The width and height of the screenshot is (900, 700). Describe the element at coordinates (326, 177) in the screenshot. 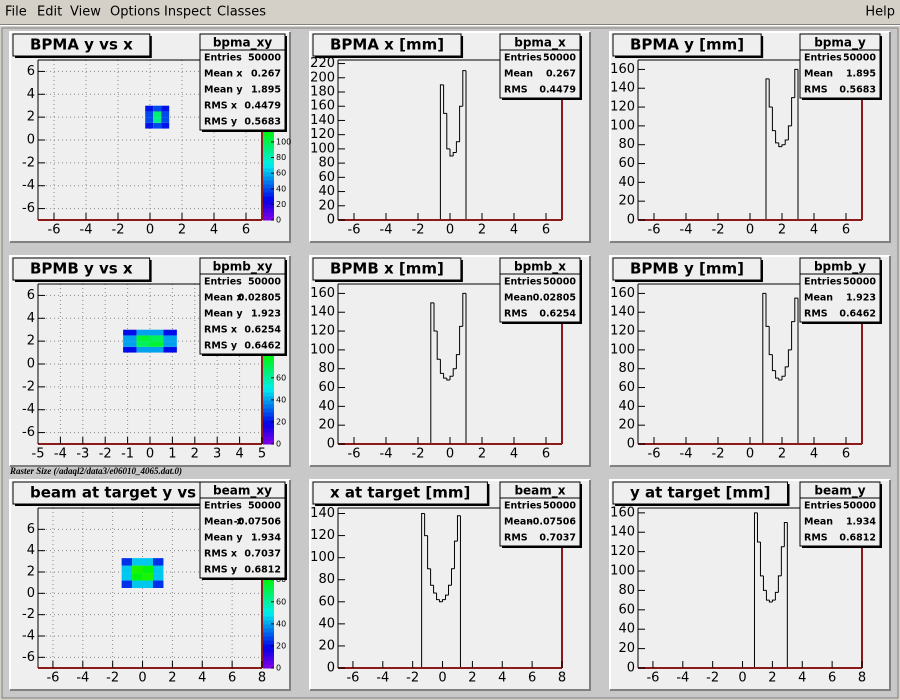

I see `y-tick-label: 60` at that location.